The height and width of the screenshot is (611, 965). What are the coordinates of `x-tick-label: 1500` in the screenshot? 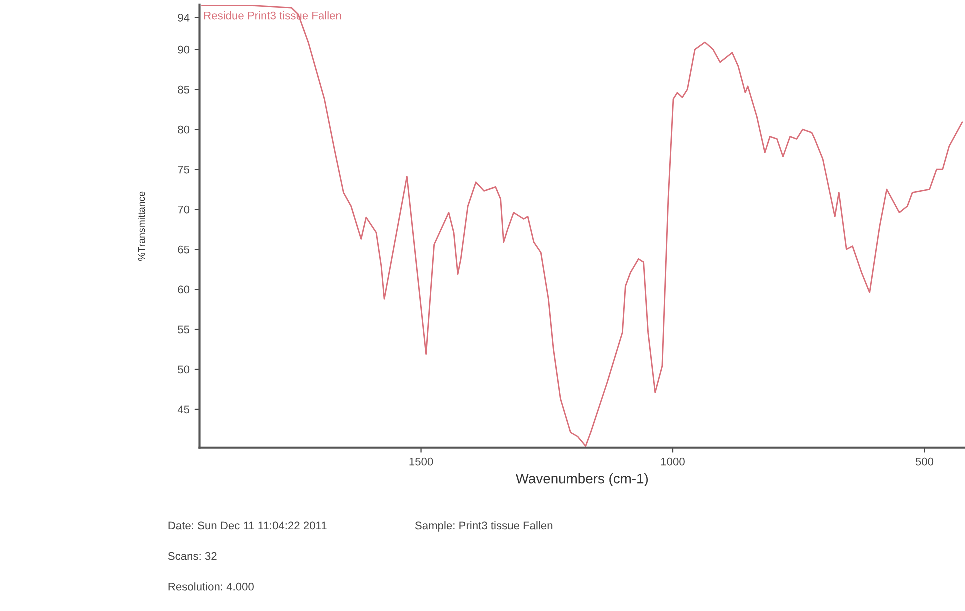 It's located at (422, 462).